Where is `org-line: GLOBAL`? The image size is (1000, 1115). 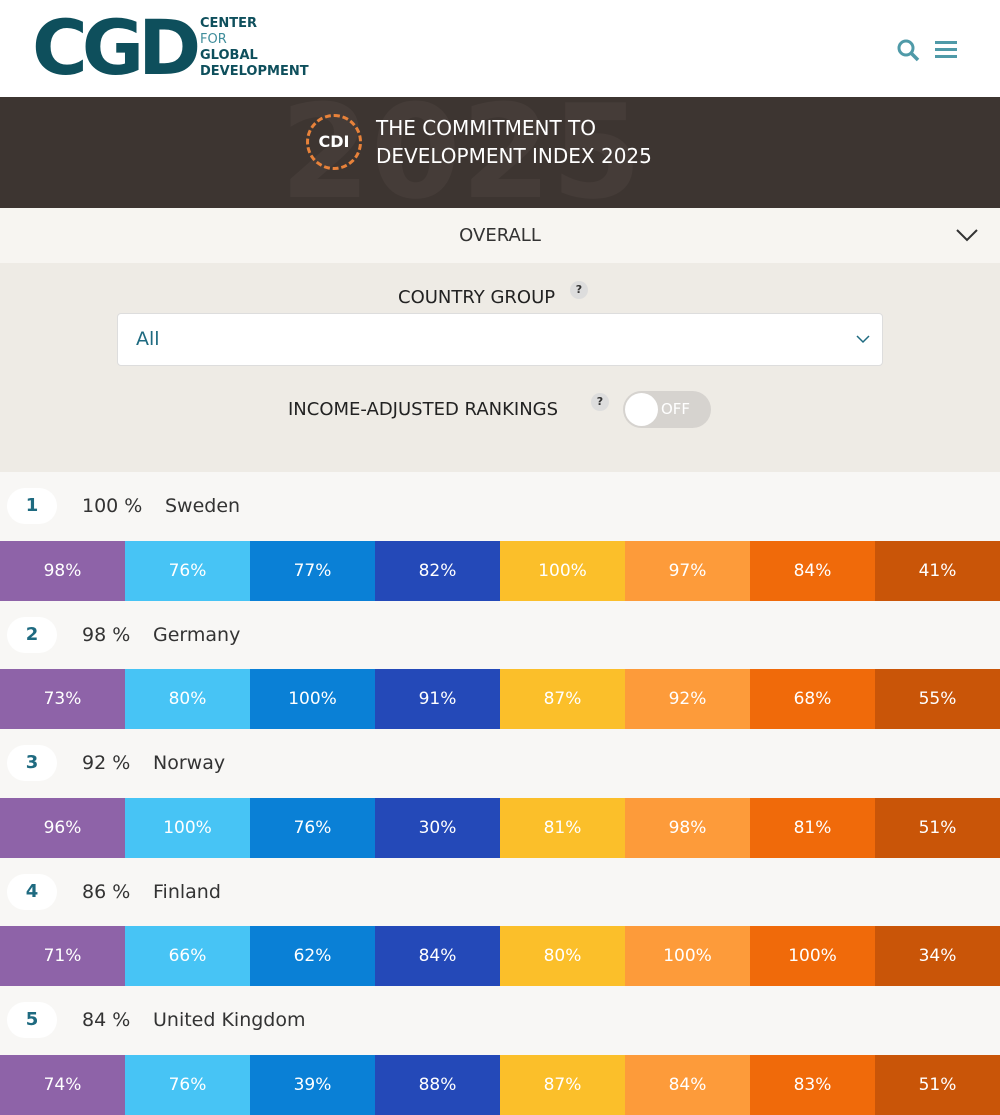
org-line: GLOBAL is located at coordinates (229, 55).